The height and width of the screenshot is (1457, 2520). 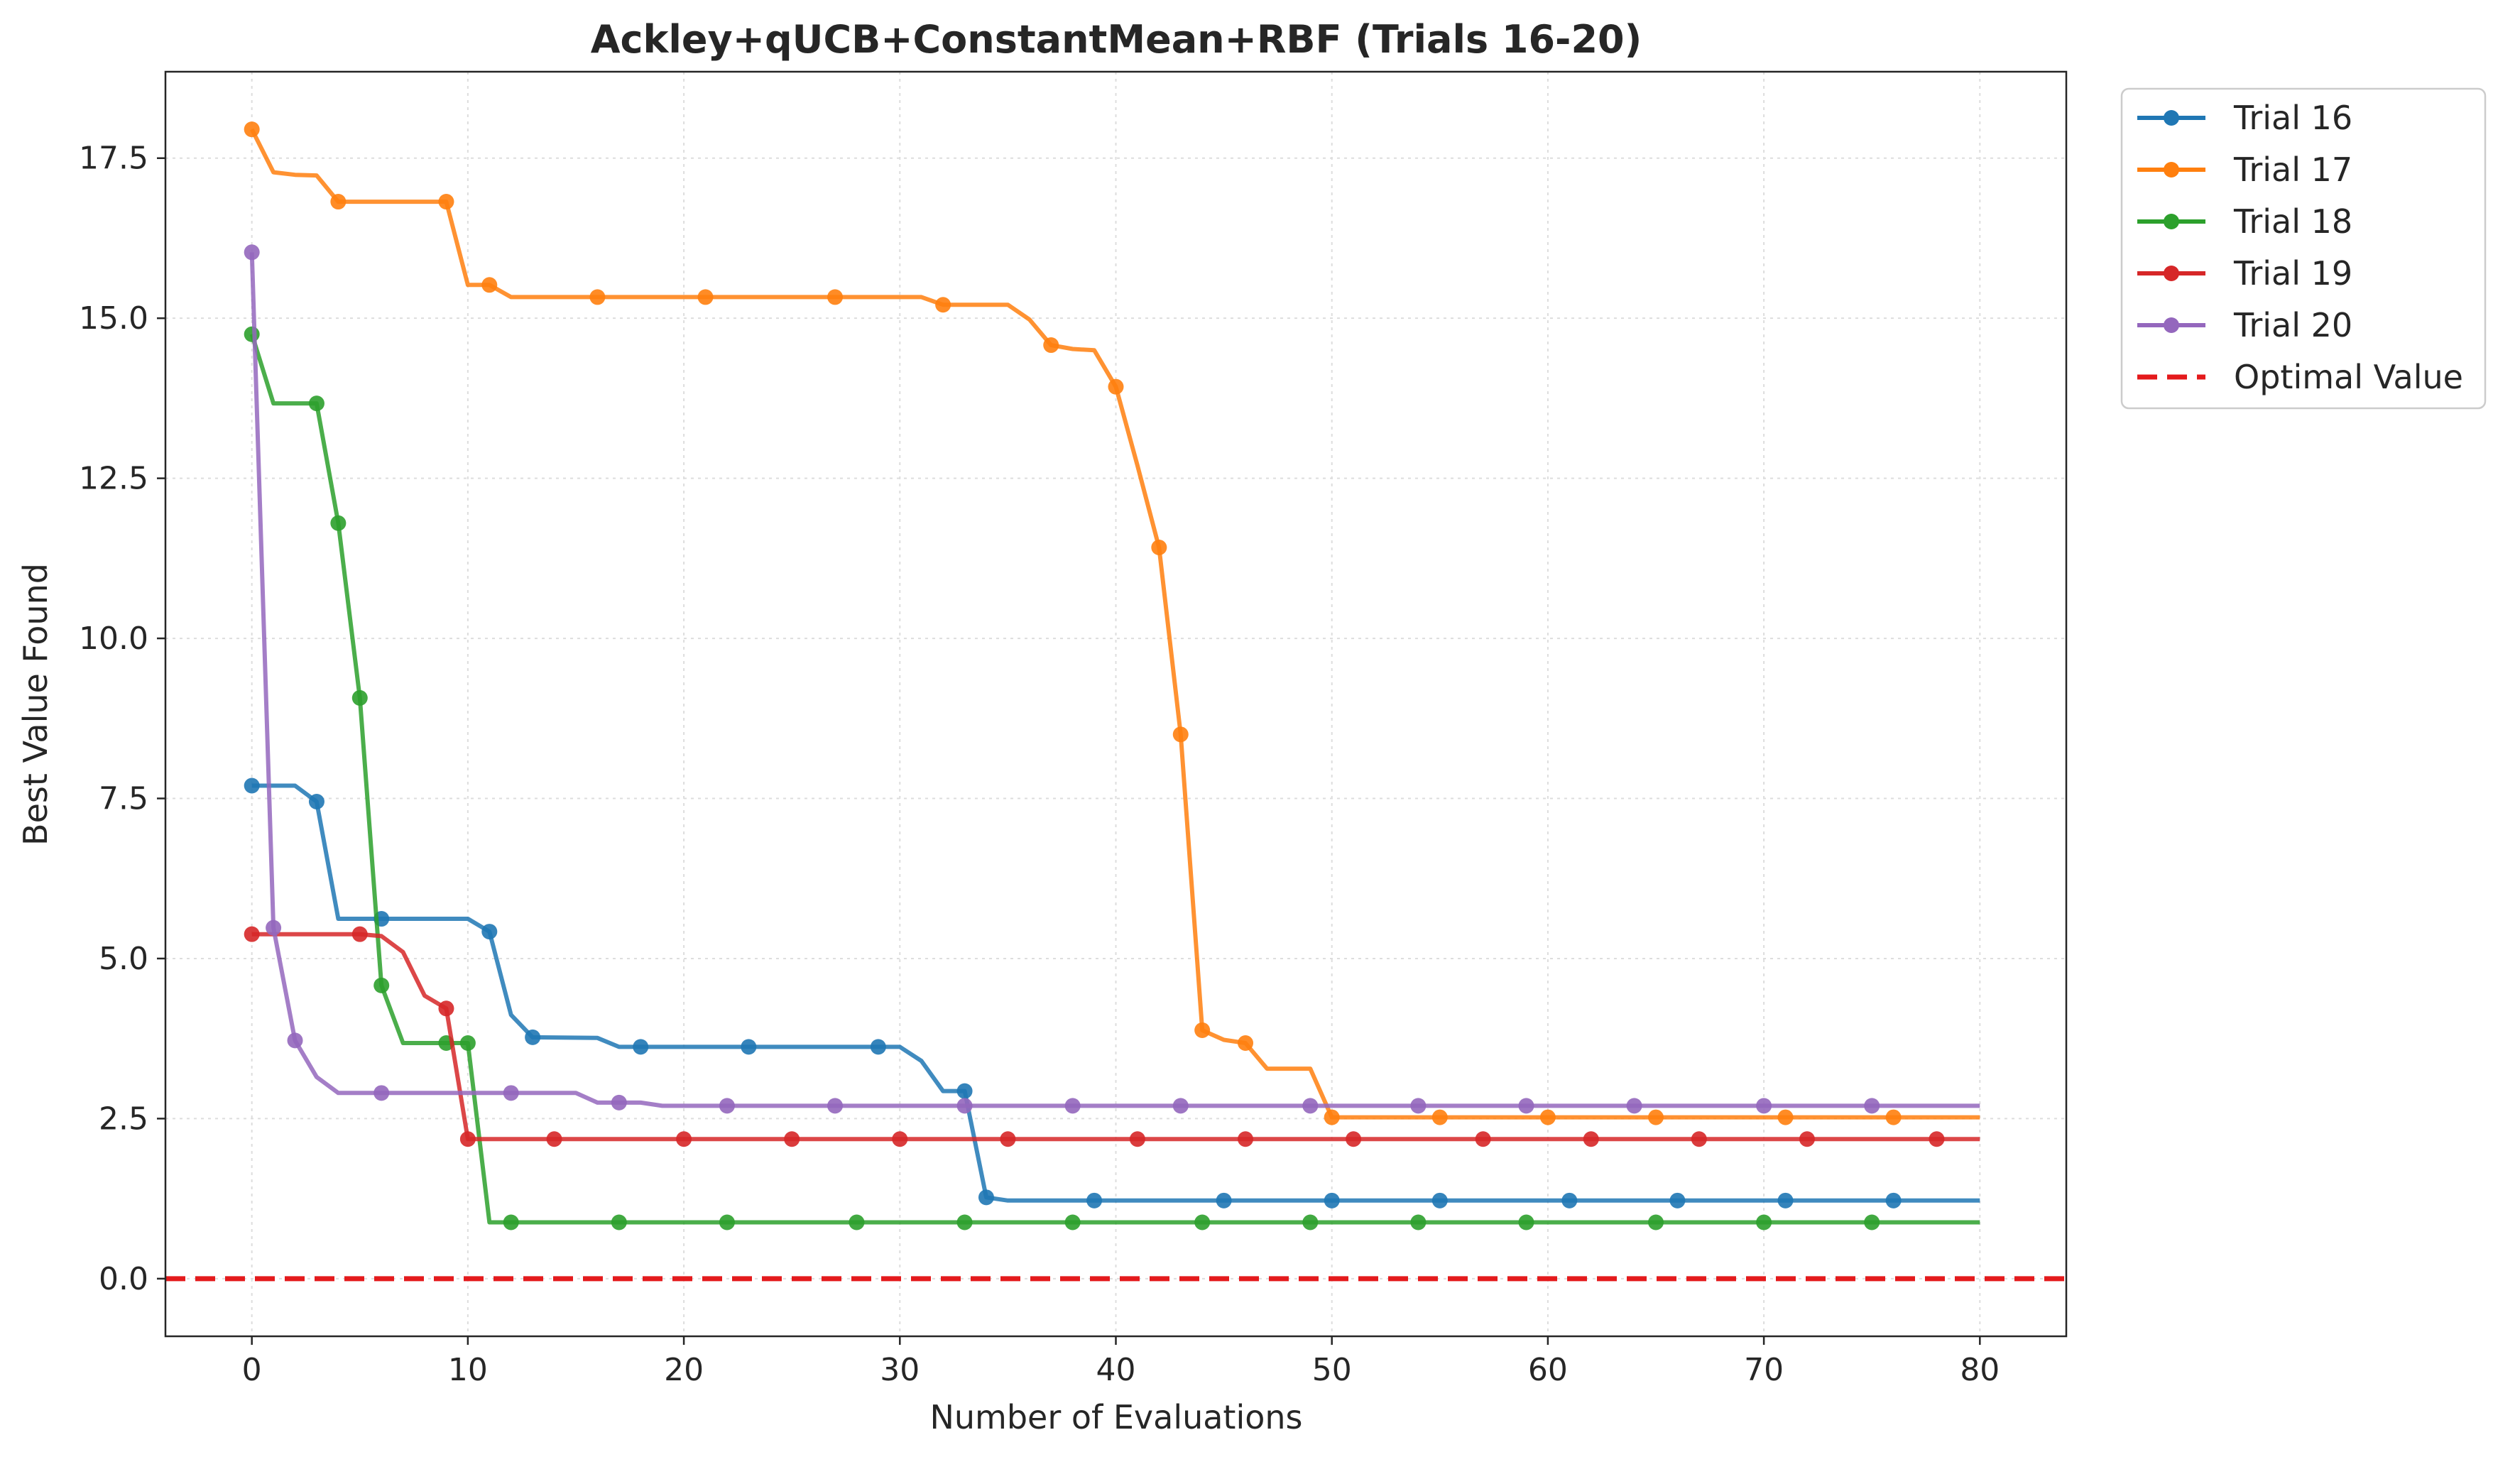 What do you see at coordinates (684, 1370) in the screenshot?
I see `x-tick-label: 20` at bounding box center [684, 1370].